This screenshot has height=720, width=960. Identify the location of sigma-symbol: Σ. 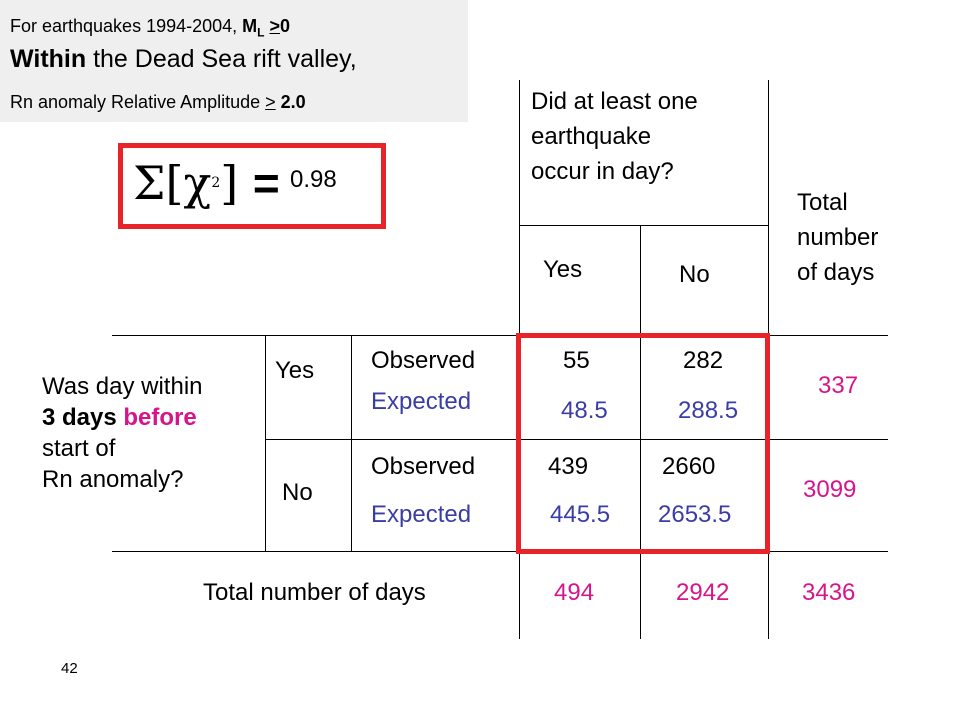
(149, 183).